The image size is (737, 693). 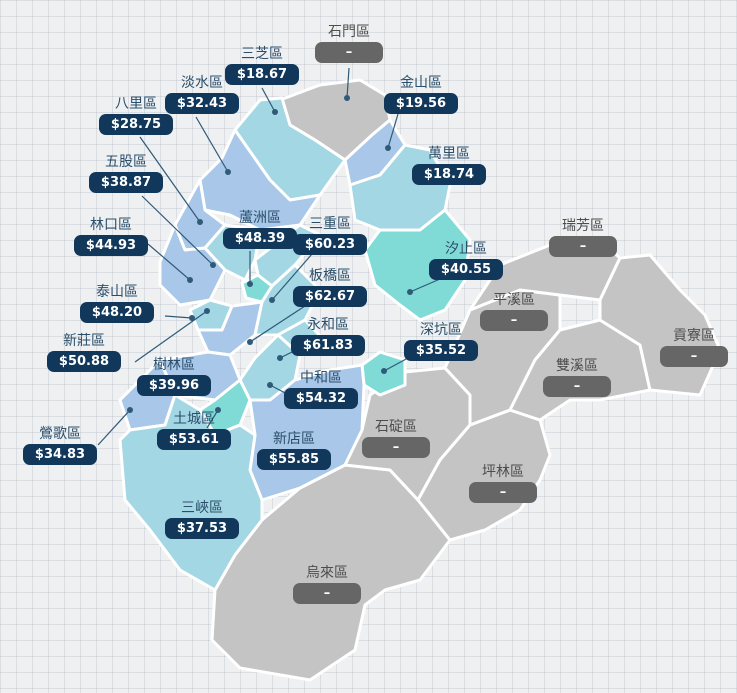 I want to click on district-name: 三峽區, so click(x=202, y=508).